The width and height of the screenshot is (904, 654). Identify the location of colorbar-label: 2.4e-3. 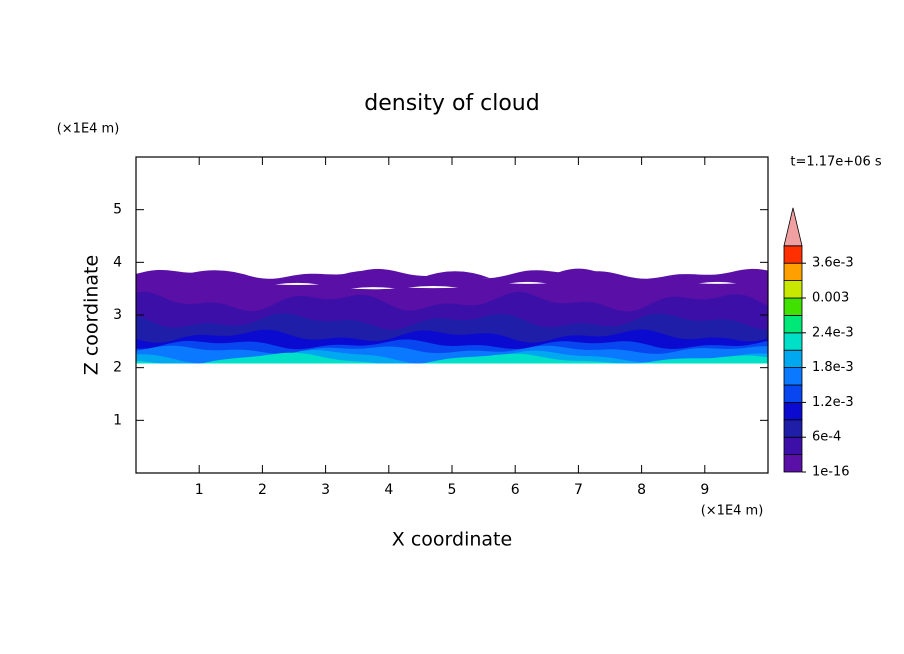
(833, 332).